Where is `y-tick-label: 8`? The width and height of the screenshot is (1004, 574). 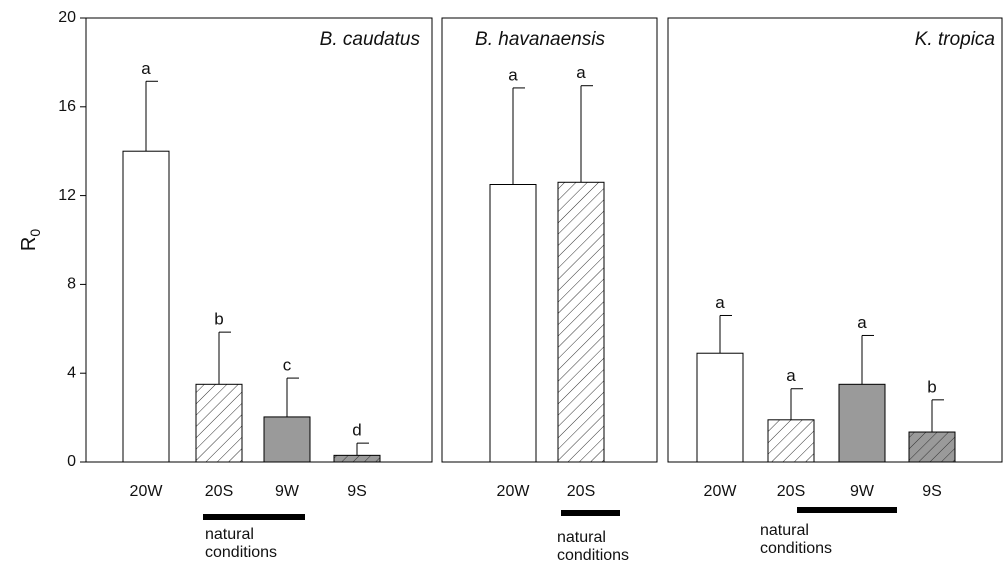 y-tick-label: 8 is located at coordinates (71, 284).